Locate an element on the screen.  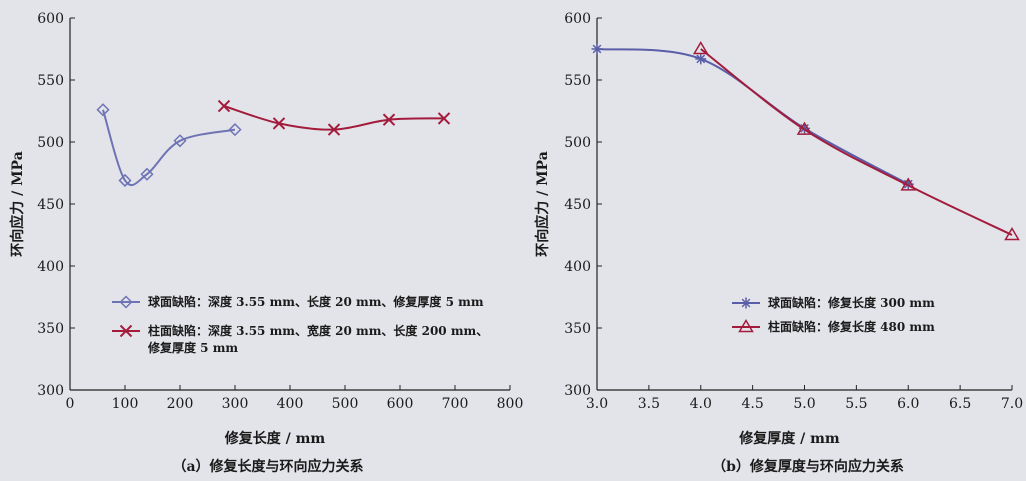
x-tick-label: 4.5 is located at coordinates (752, 404).